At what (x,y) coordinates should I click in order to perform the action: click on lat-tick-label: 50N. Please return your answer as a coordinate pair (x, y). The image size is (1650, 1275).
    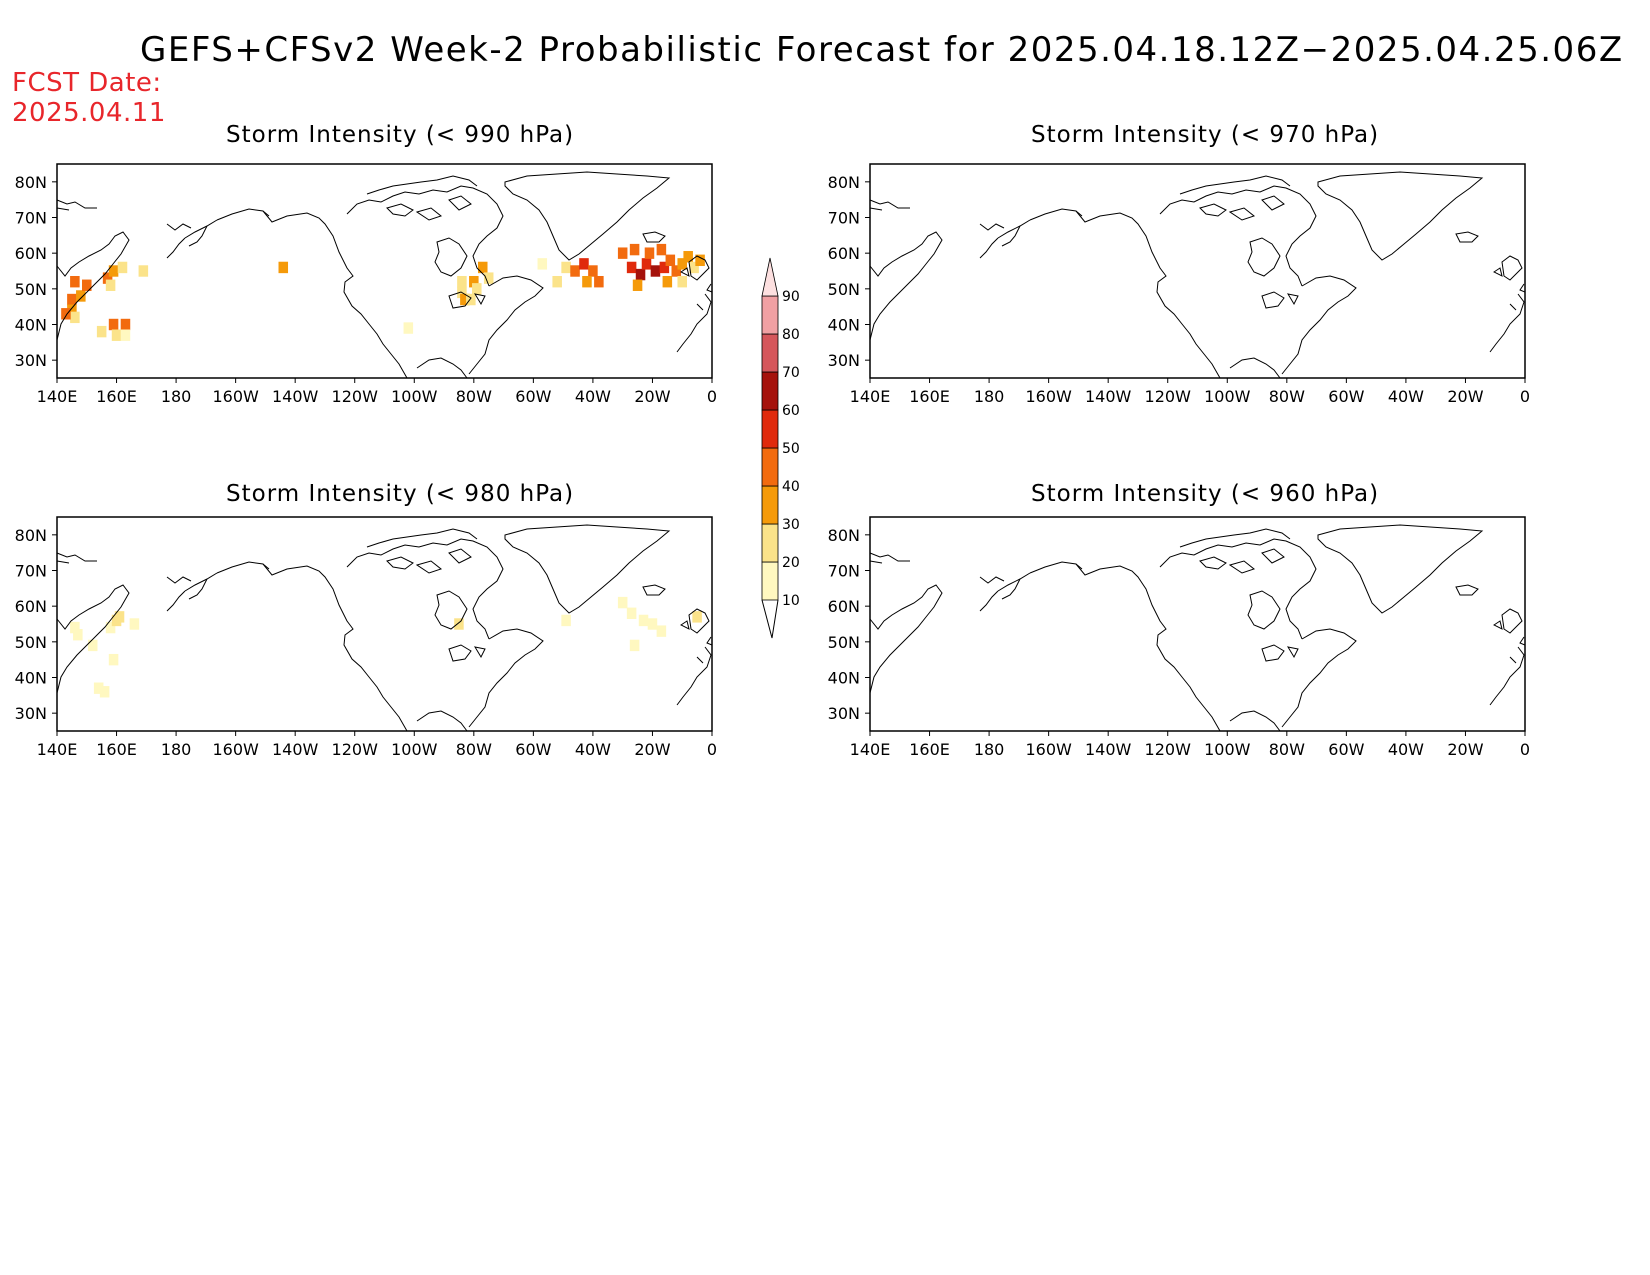
    Looking at the image, I should click on (844, 642).